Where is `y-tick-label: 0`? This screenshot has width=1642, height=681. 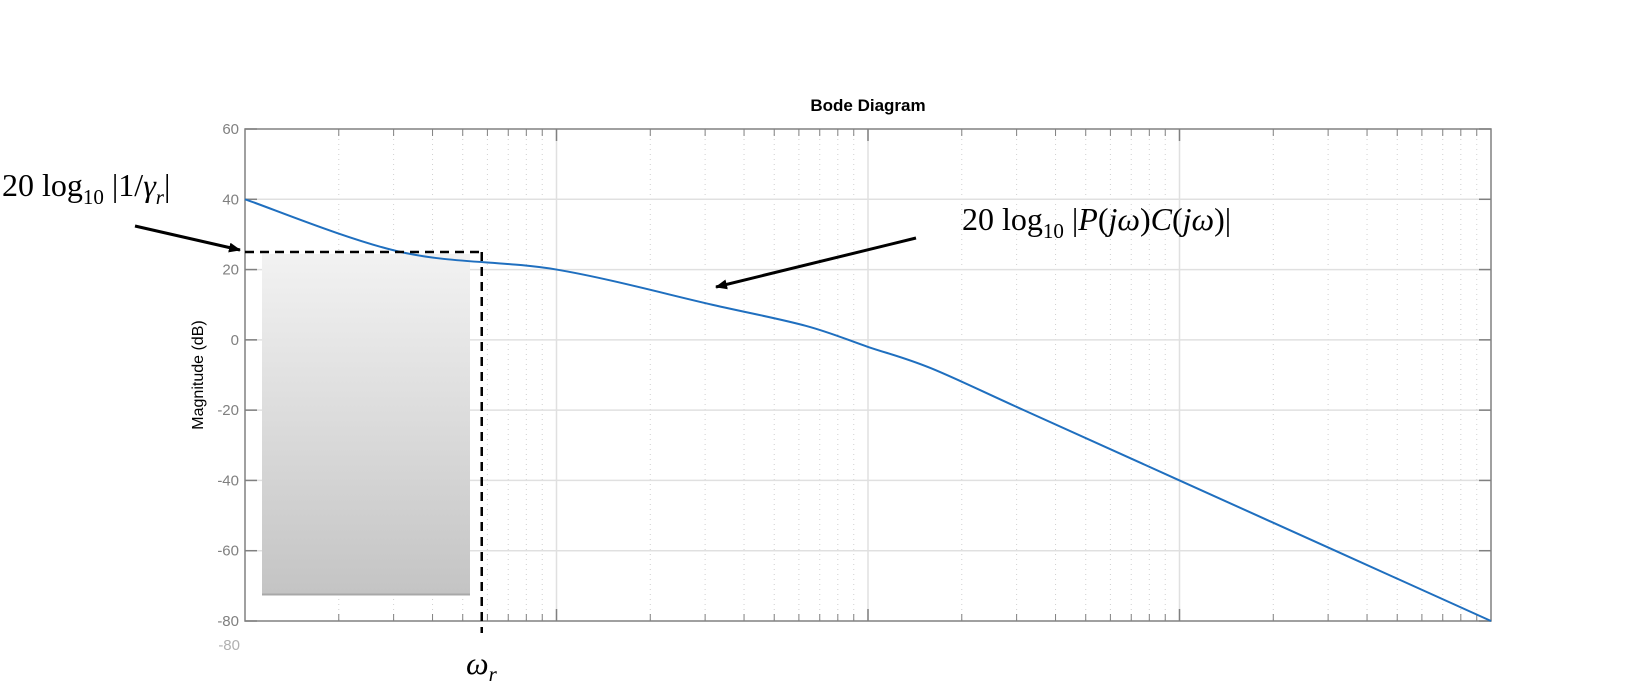
y-tick-label: 0 is located at coordinates (235, 340).